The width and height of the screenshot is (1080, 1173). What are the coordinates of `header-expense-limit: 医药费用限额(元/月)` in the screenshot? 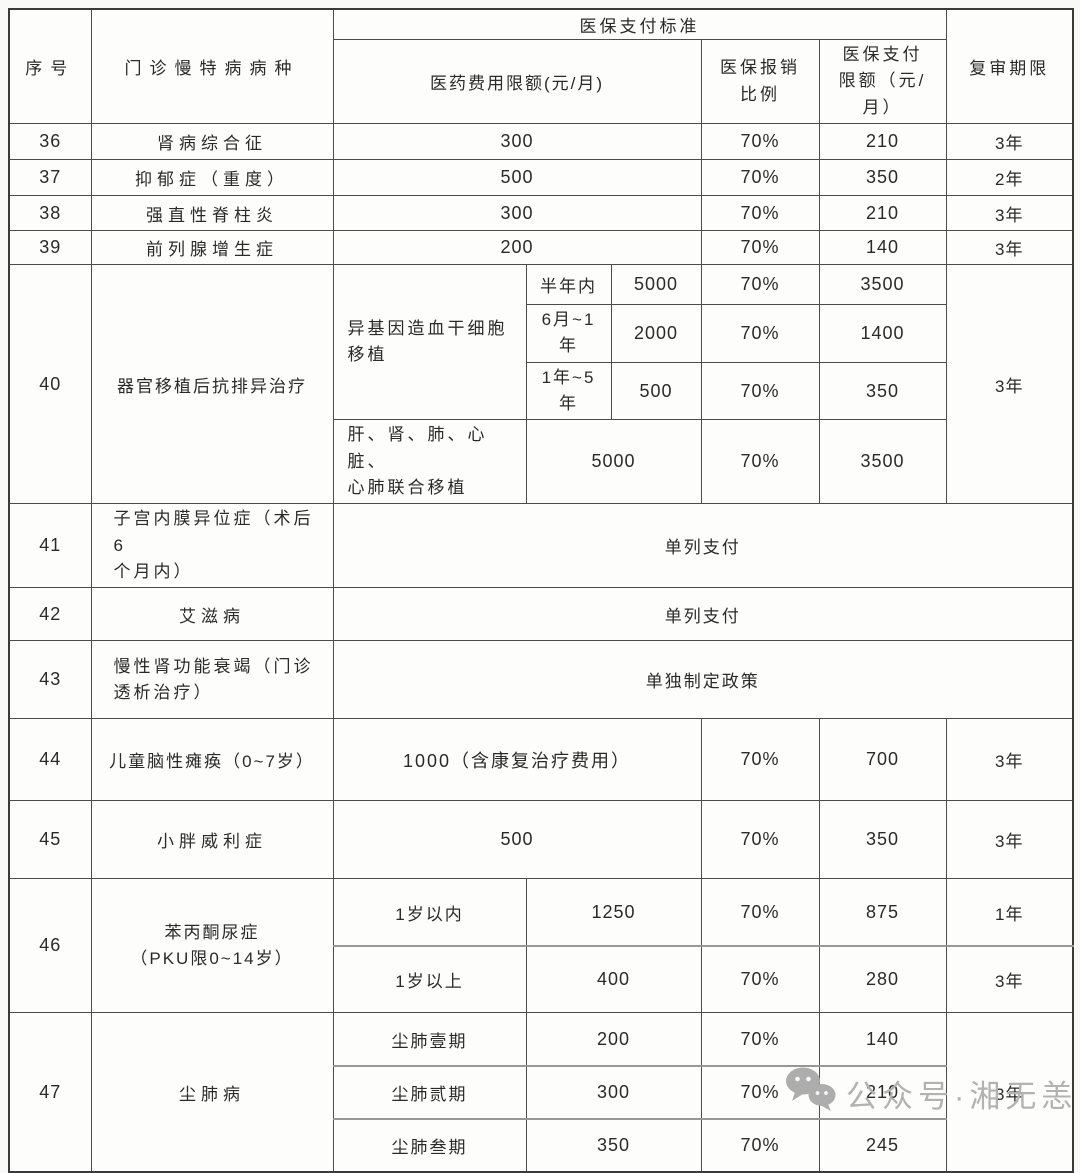 It's located at (517, 81).